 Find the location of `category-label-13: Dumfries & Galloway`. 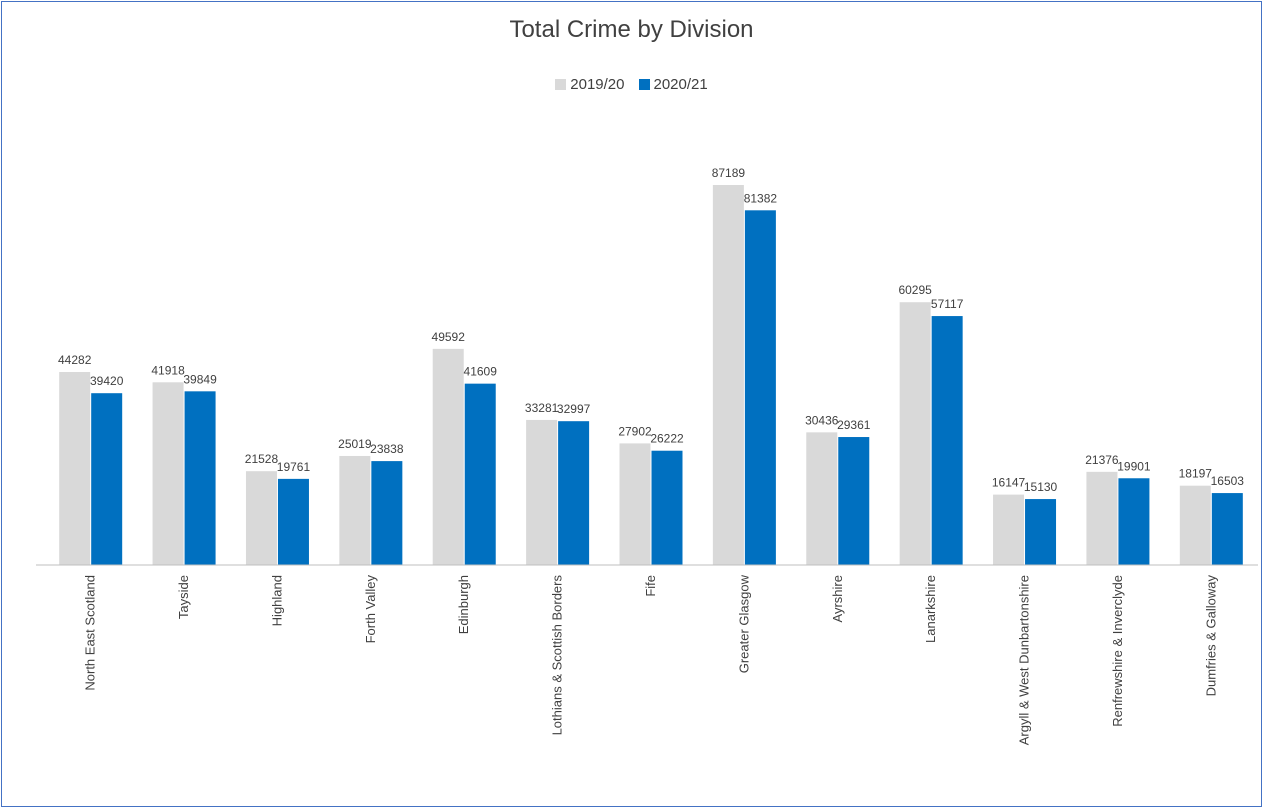

category-label-13: Dumfries & Galloway is located at coordinates (1210, 636).